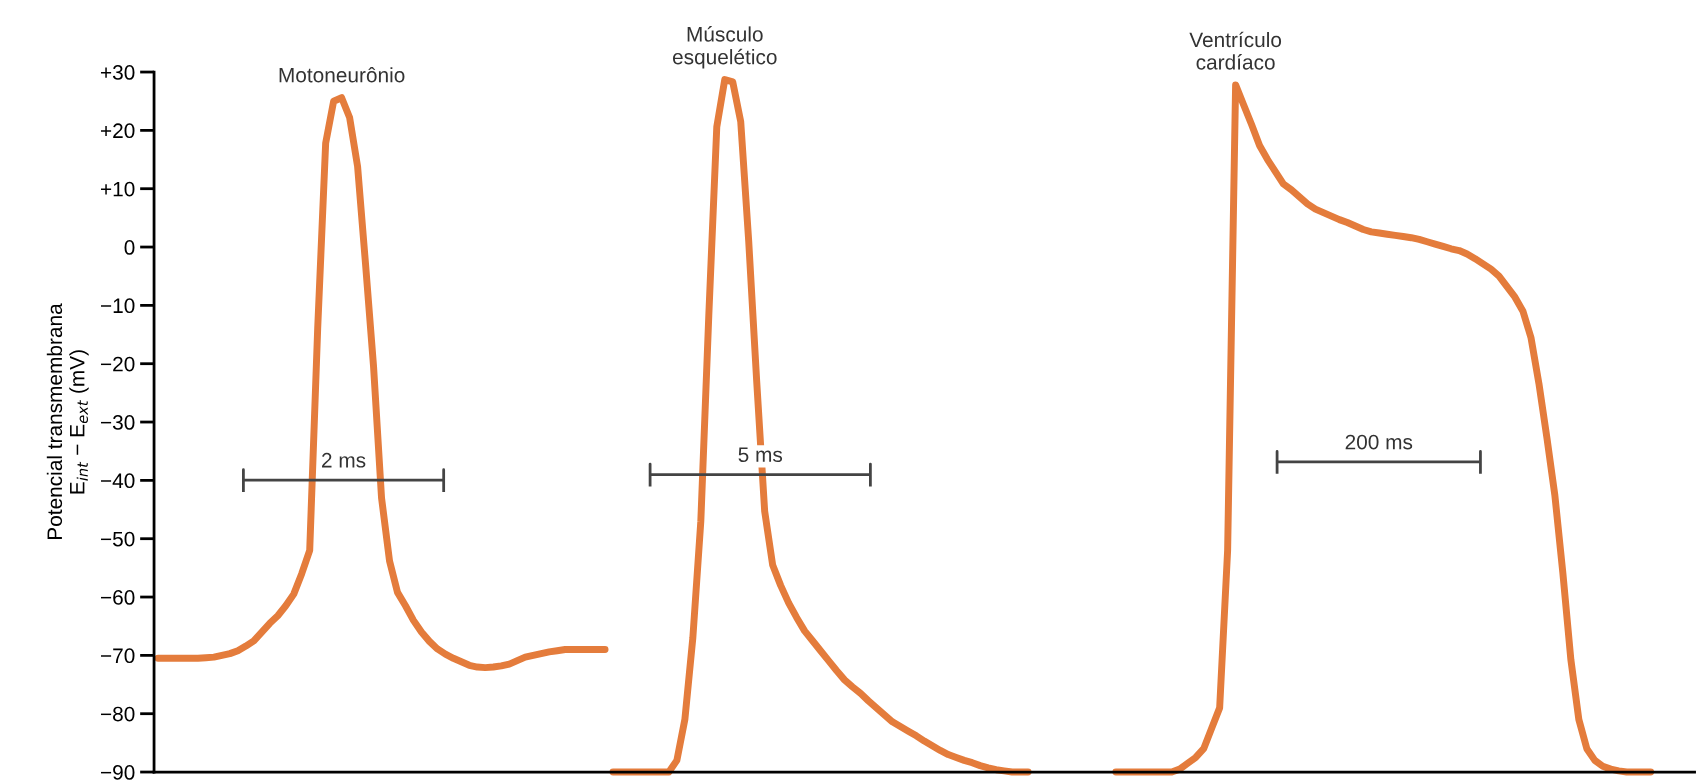 The image size is (1706, 783). I want to click on y-tick-label: +30, so click(117, 72).